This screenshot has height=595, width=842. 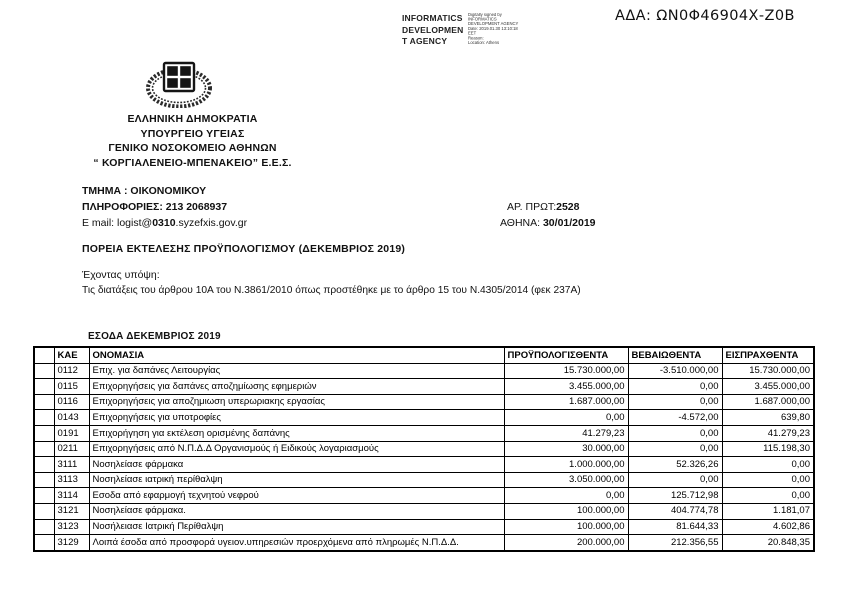 What do you see at coordinates (569, 223) in the screenshot?
I see `date-value: 30/01/2019` at bounding box center [569, 223].